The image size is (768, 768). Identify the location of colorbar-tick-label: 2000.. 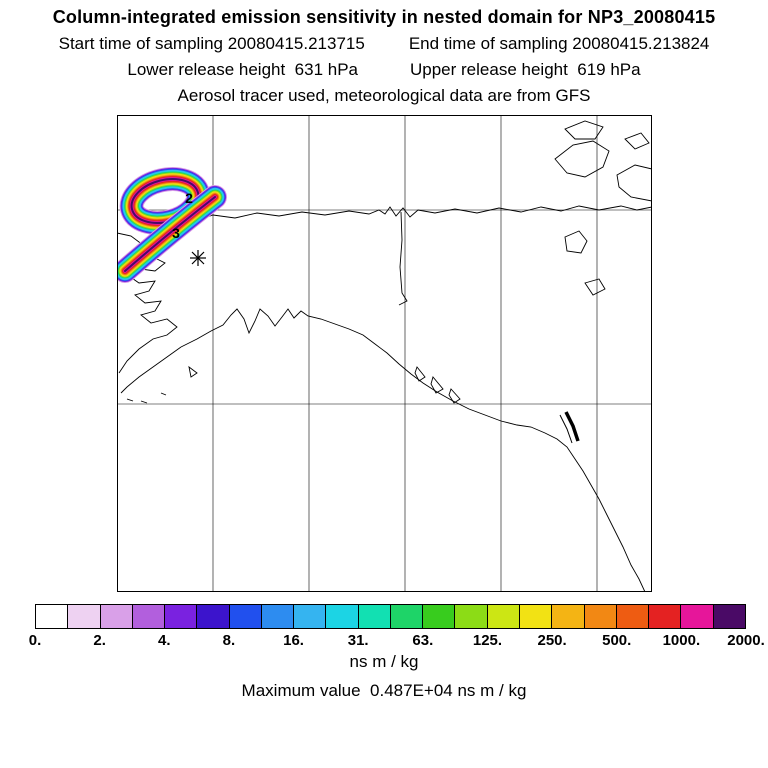
(746, 640).